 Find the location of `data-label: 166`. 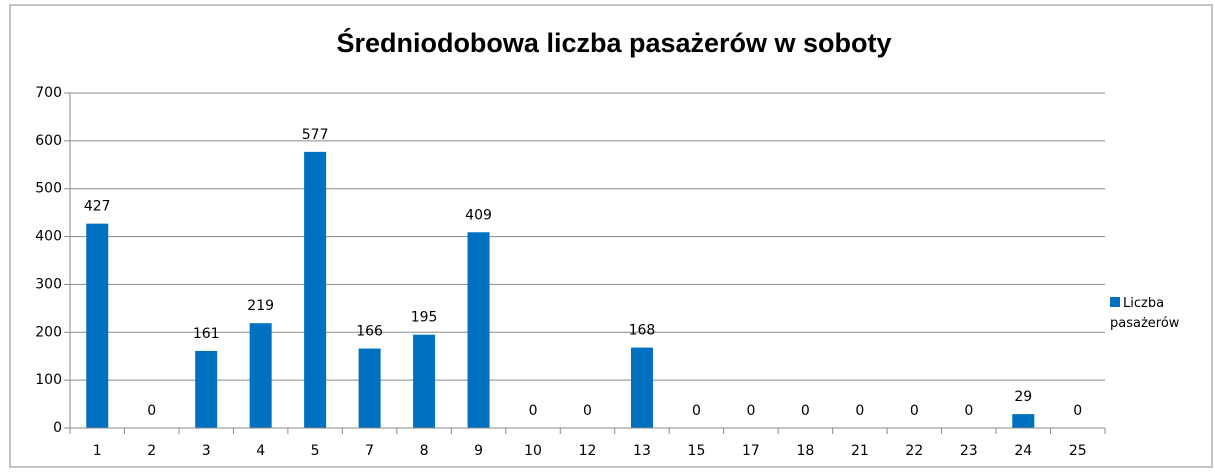

data-label: 166 is located at coordinates (369, 332).